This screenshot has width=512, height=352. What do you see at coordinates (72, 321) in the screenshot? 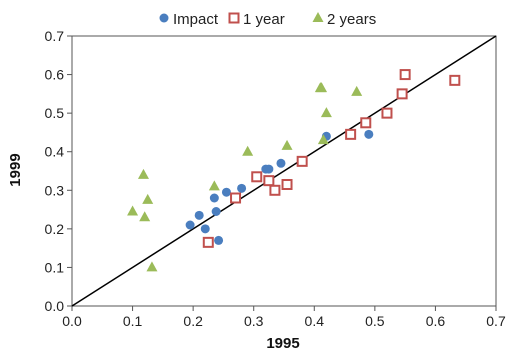
I see `x-tick-label: 0.0` at bounding box center [72, 321].